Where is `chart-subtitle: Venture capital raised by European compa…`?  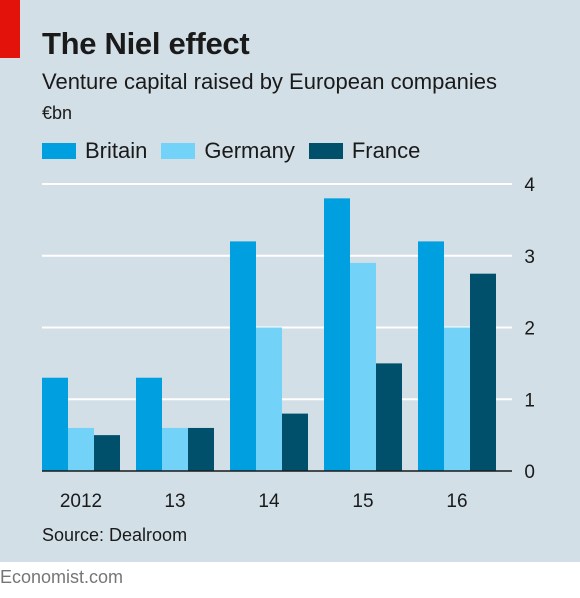
chart-subtitle: Venture capital raised by European compa… is located at coordinates (269, 81).